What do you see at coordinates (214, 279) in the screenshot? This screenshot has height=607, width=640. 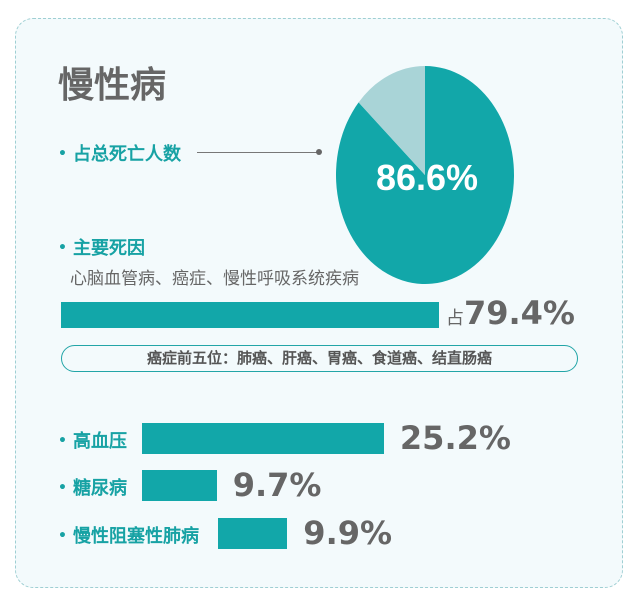 I see `main-cause-desc: 心脑血管病、癌症、慢性呼吸系统疾病` at bounding box center [214, 279].